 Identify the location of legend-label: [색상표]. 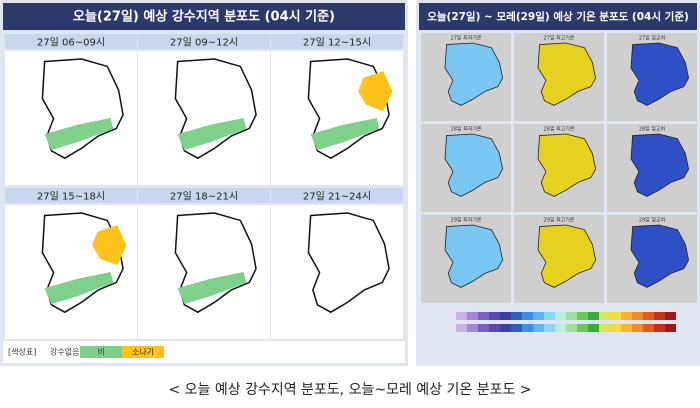
(22, 352).